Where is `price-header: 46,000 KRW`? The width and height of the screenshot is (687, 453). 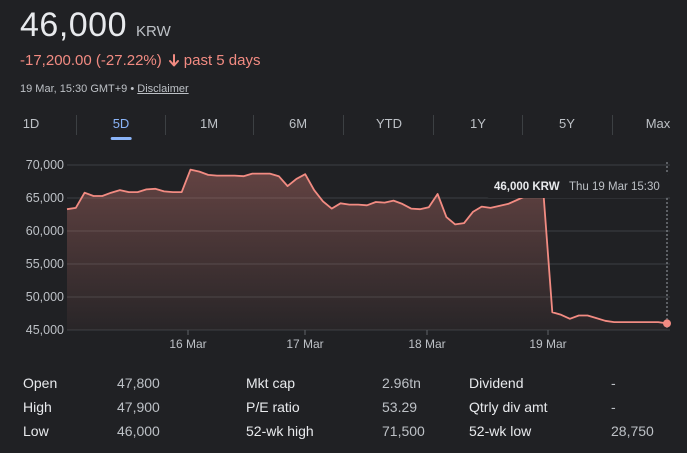 price-header: 46,000 KRW is located at coordinates (95, 25).